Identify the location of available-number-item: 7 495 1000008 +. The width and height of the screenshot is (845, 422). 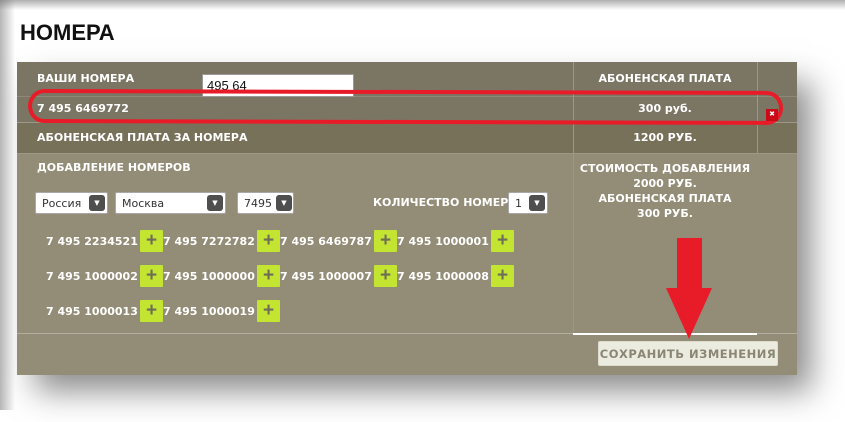
(455, 276).